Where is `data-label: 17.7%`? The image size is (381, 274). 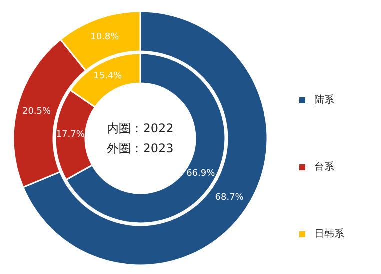 data-label: 17.7% is located at coordinates (71, 135).